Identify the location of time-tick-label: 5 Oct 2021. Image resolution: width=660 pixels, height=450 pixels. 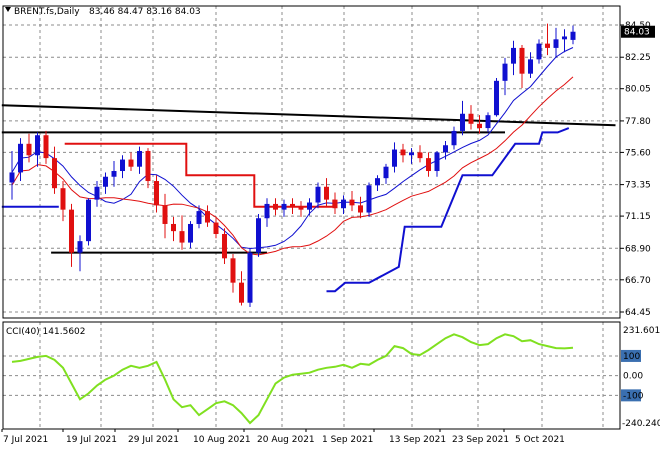
(540, 440).